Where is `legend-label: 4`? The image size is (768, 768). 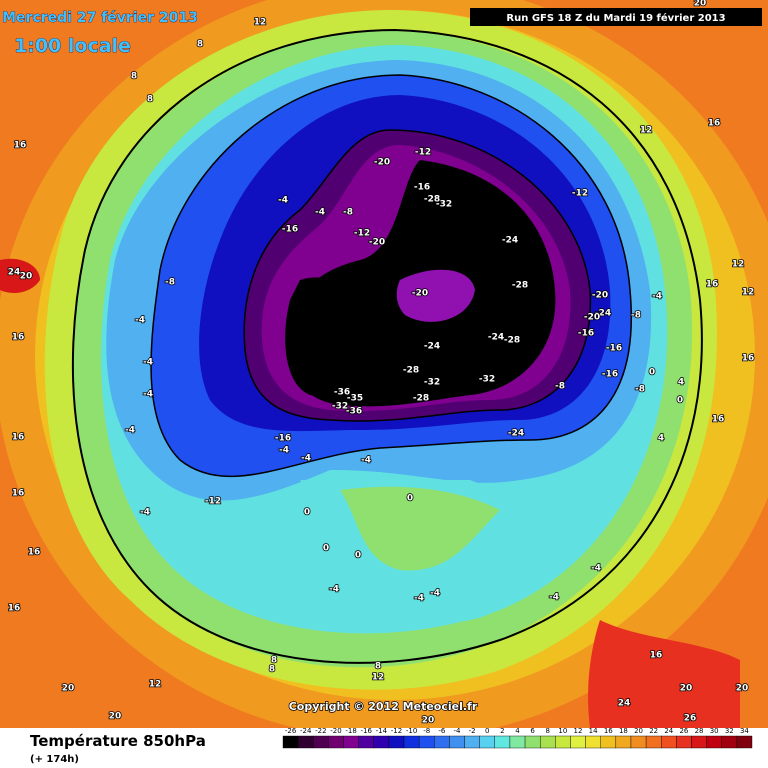
legend-label: 4 is located at coordinates (517, 731).